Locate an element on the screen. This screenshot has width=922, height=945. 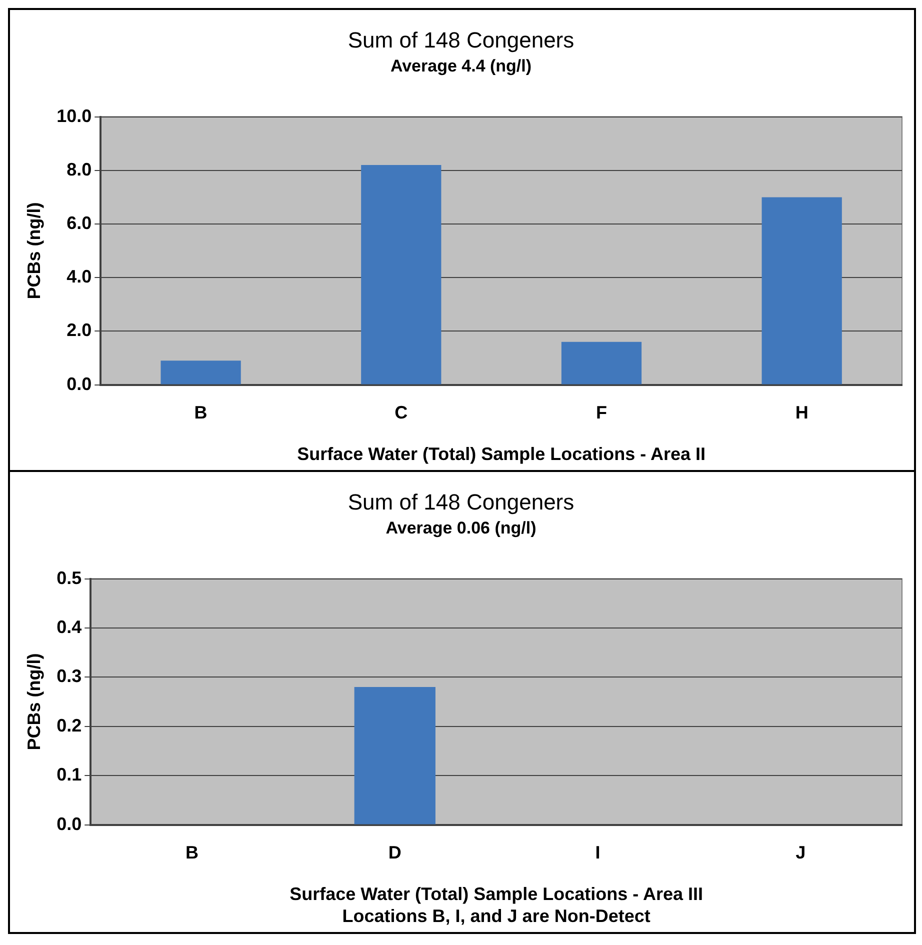
chart-subtitle: Average 4.4 (ng/l) is located at coordinates (461, 66).